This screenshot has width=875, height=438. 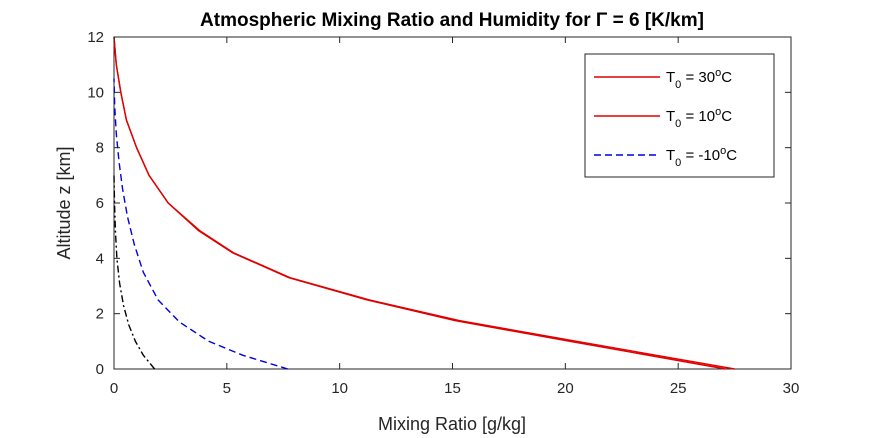 What do you see at coordinates (565, 388) in the screenshot?
I see `x-tick-label: 20` at bounding box center [565, 388].